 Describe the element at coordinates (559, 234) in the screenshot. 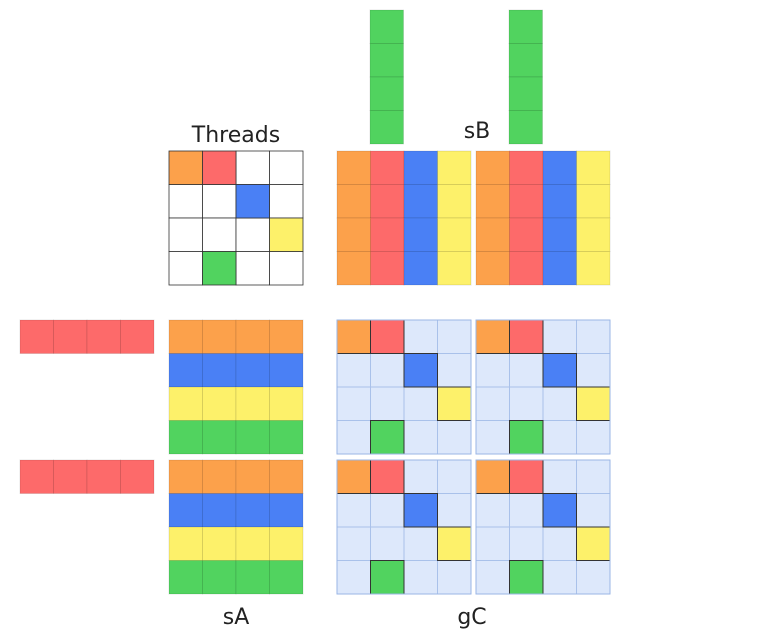

I see `sb-tile-2-cell-blue` at that location.